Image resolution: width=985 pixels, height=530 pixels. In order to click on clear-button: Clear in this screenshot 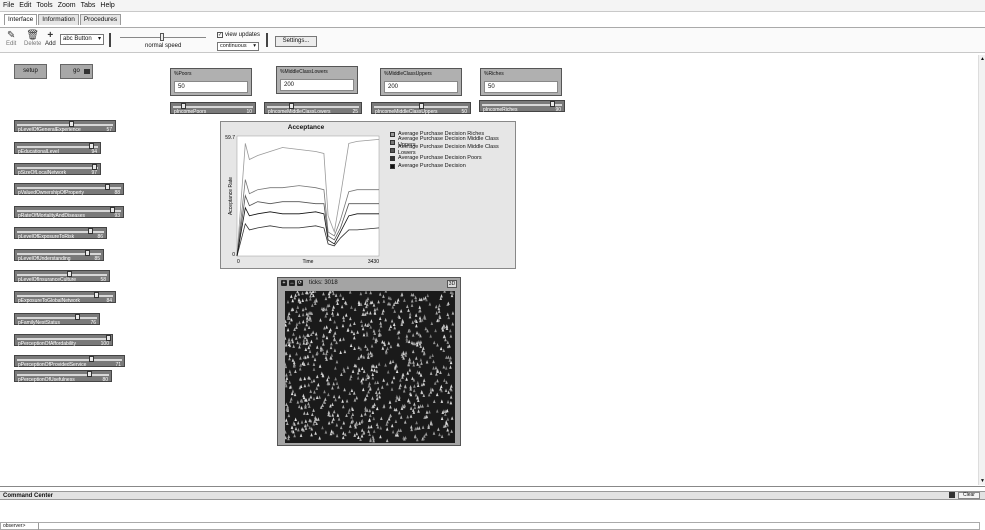, I will do `click(969, 495)`.